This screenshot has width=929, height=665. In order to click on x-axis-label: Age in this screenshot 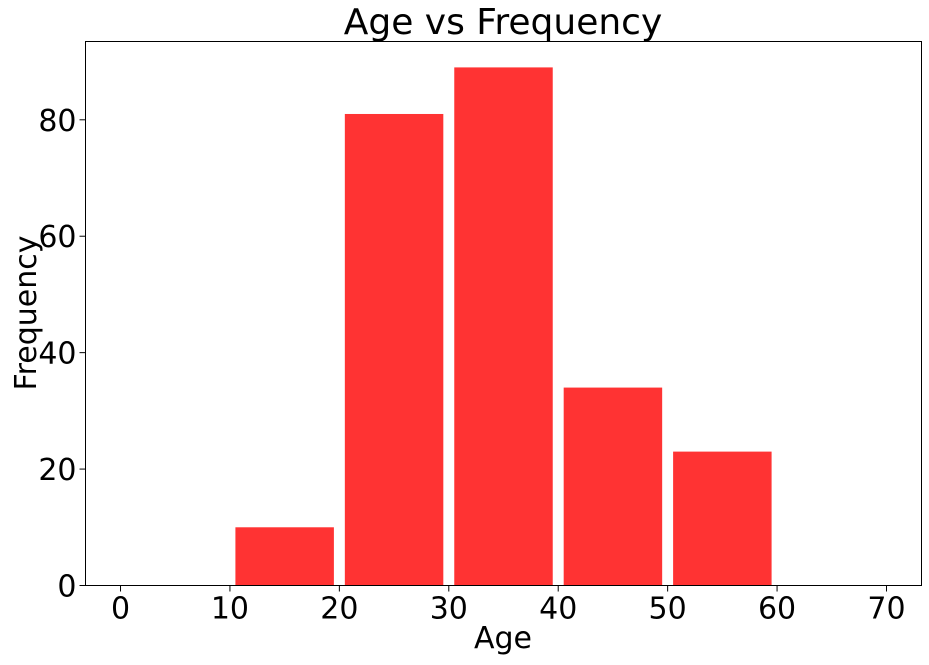, I will do `click(503, 638)`.